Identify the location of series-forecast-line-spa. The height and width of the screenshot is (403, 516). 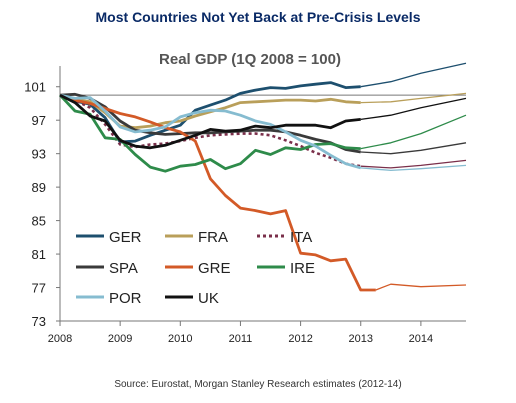
(413, 148).